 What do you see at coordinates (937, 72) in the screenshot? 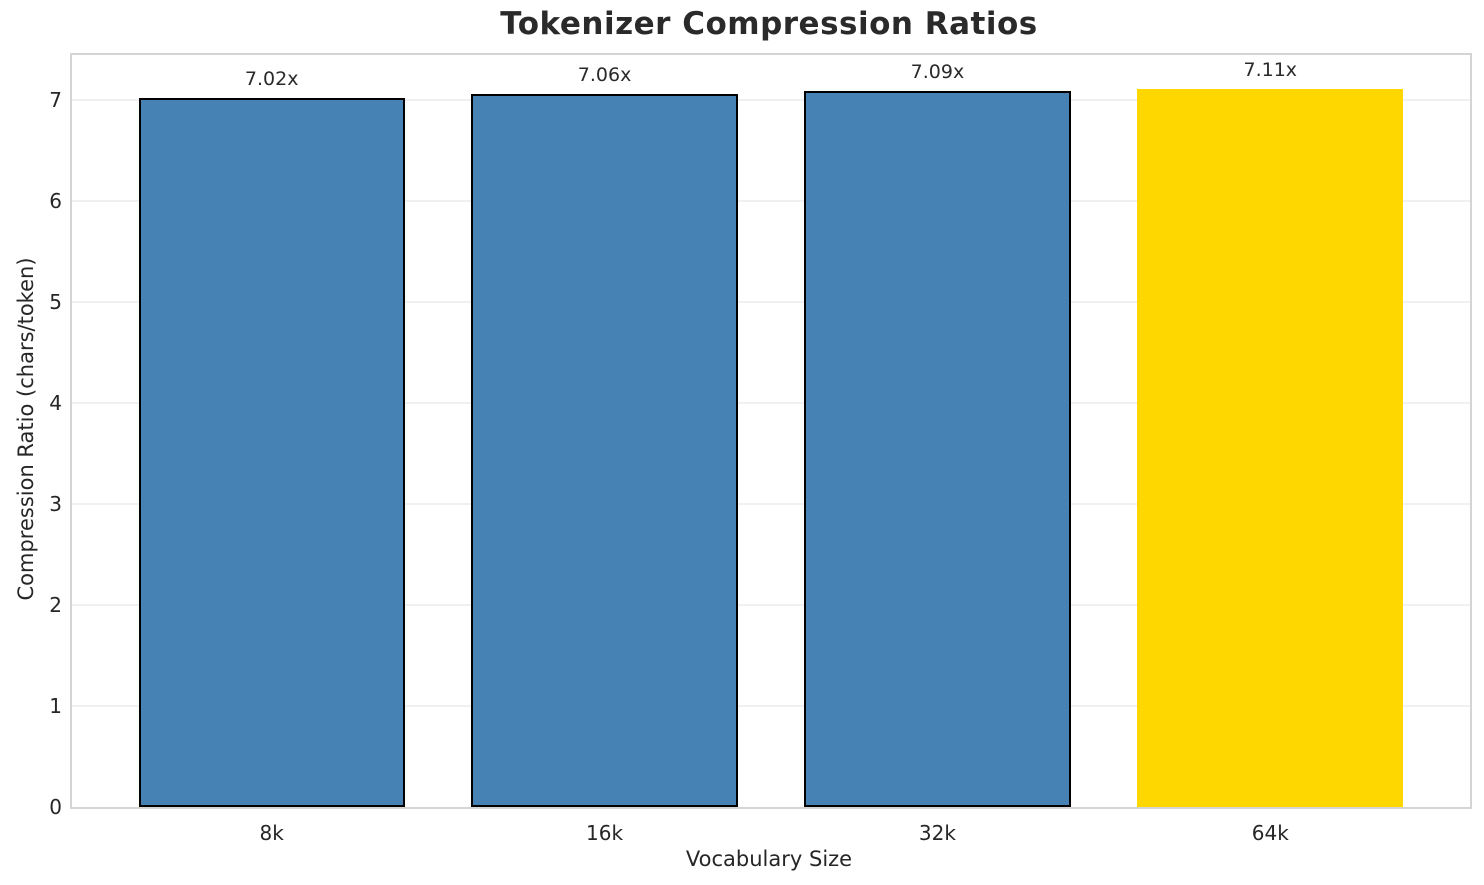
I see `bar-value-label: 7.09x` at bounding box center [937, 72].